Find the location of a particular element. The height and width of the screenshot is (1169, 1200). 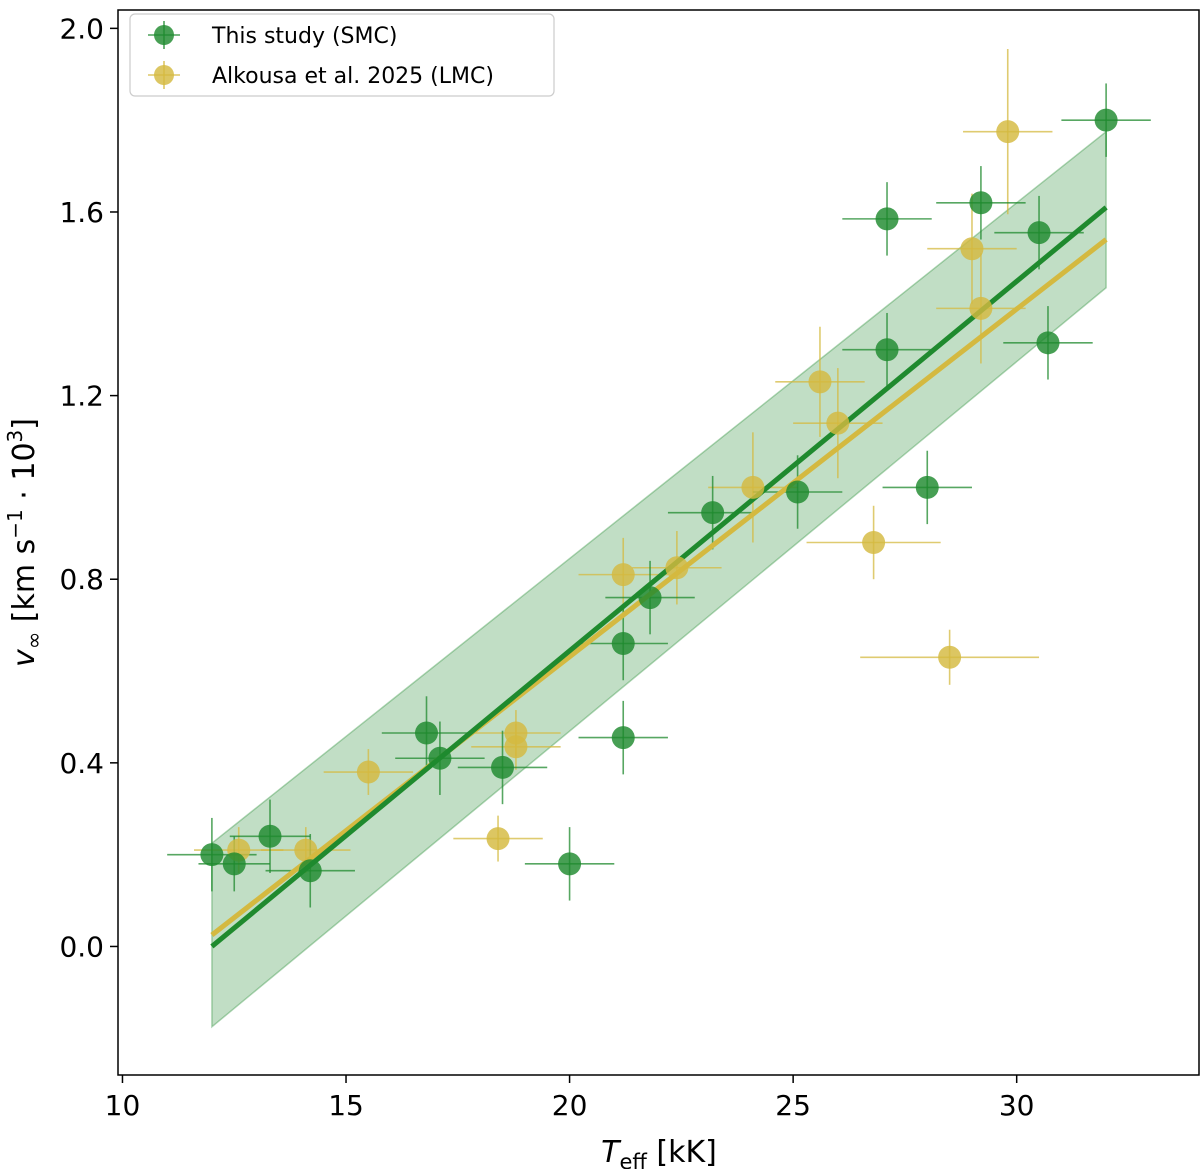

x-axis-title-sub: eff is located at coordinates (633, 1159).